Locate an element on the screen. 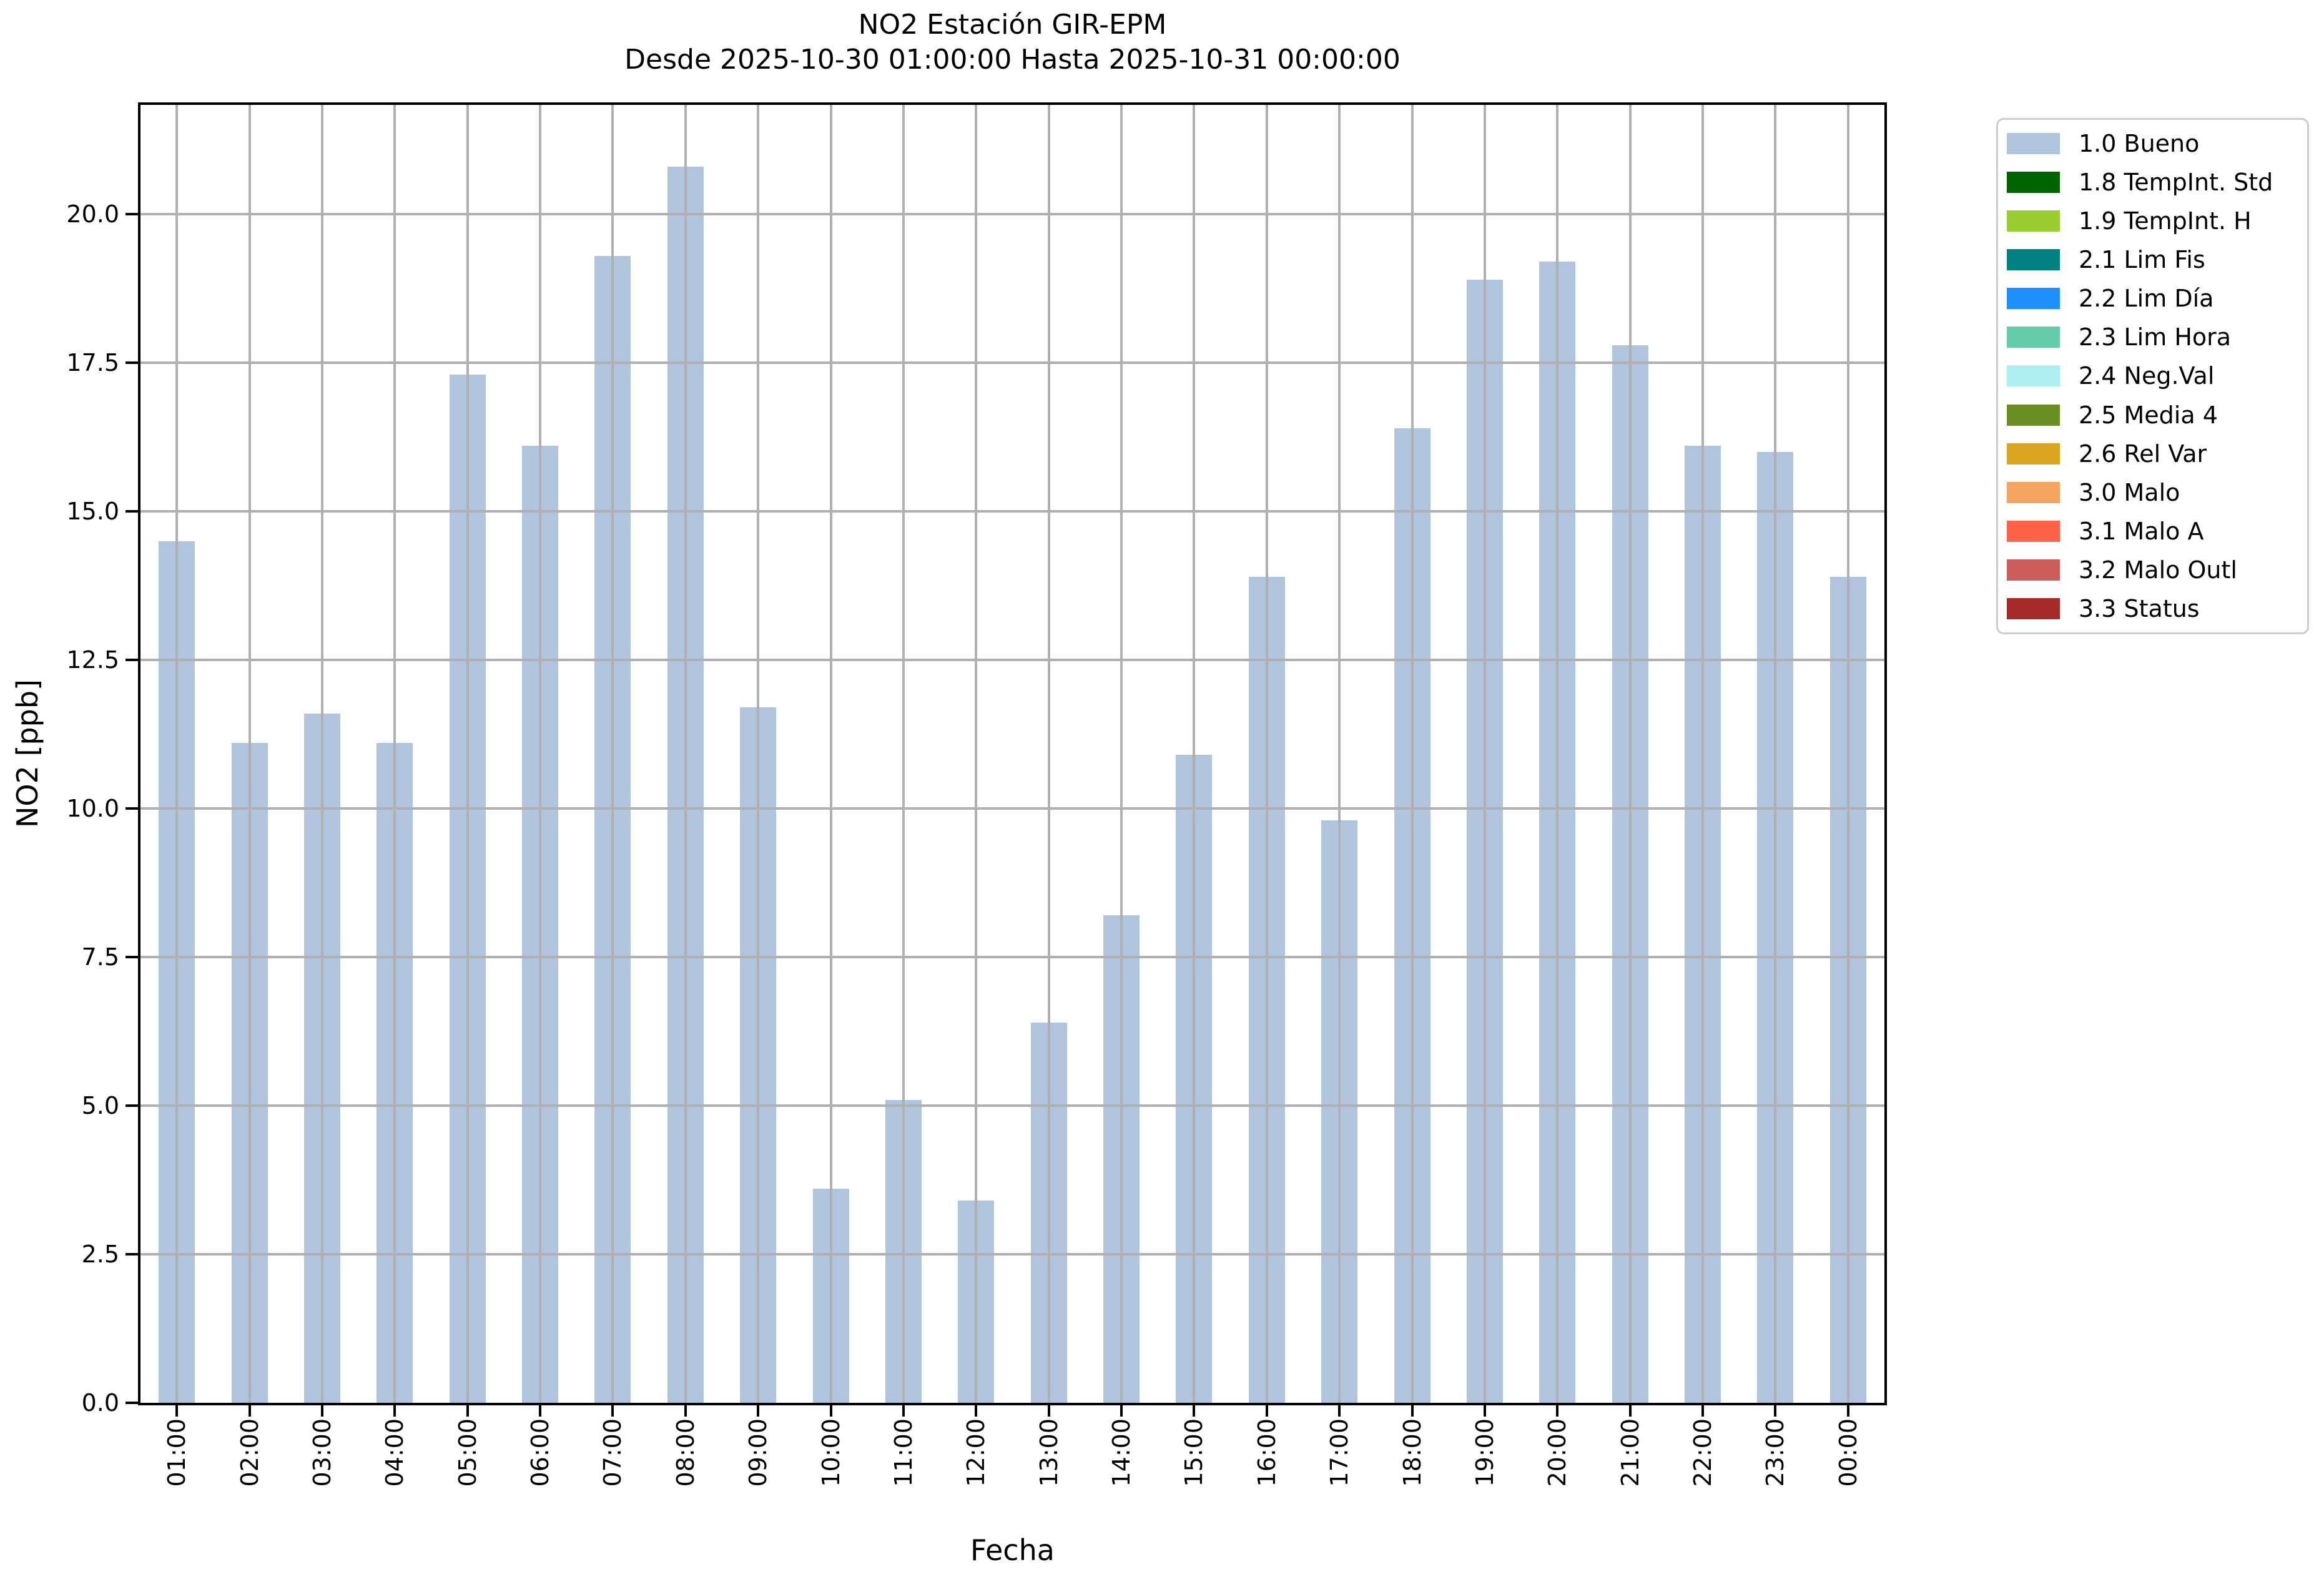  legend-item: 2.5 Media 4 is located at coordinates (2154, 415).